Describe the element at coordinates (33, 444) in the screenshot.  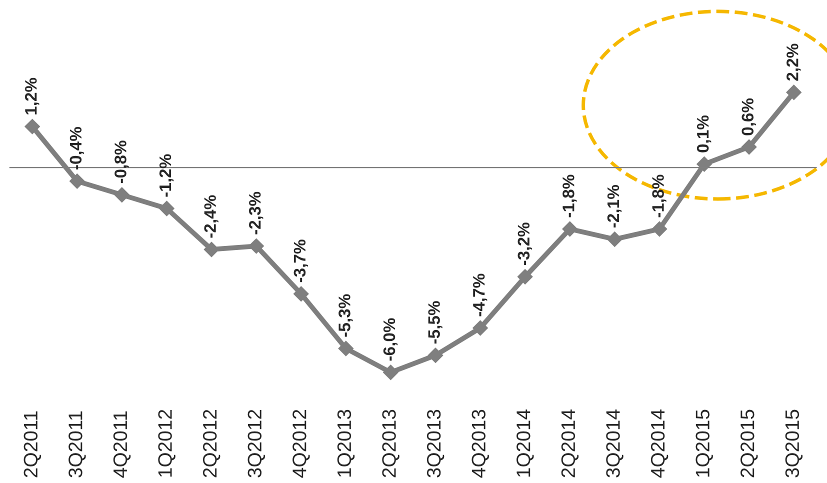
I see `x-tick-label: 2Q2011` at that location.